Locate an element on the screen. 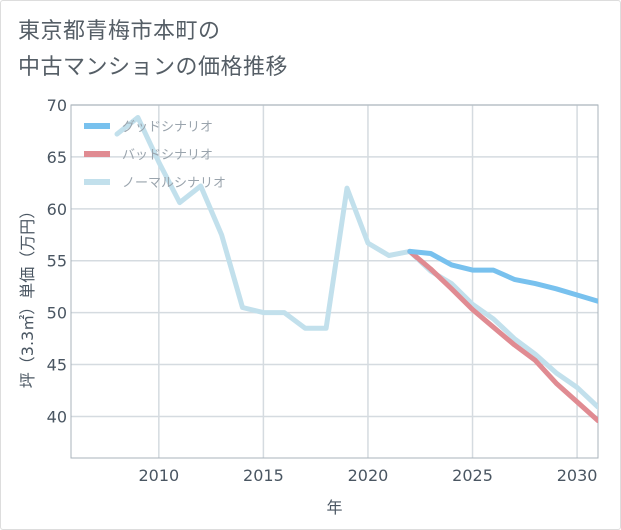 This screenshot has height=530, width=621. y-axis-ticks: 40 45 50 55 60 65 70 is located at coordinates (57, 261).